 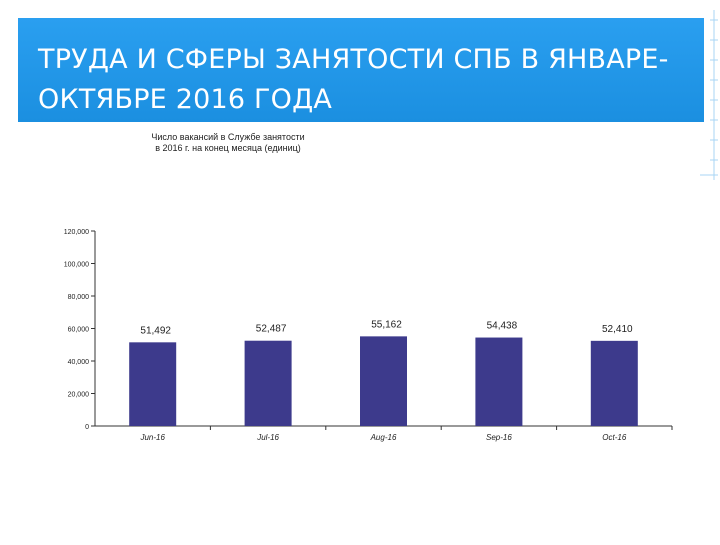 What do you see at coordinates (271, 329) in the screenshot?
I see `bar-value-label: 52,487` at bounding box center [271, 329].